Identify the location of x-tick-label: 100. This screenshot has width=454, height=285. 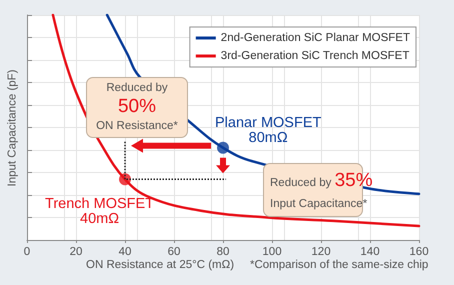
(272, 252).